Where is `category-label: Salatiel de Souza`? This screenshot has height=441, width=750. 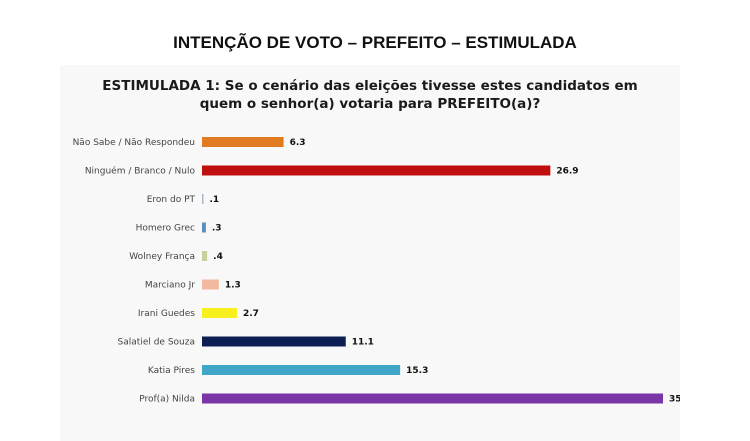
category-label: Salatiel de Souza is located at coordinates (156, 343).